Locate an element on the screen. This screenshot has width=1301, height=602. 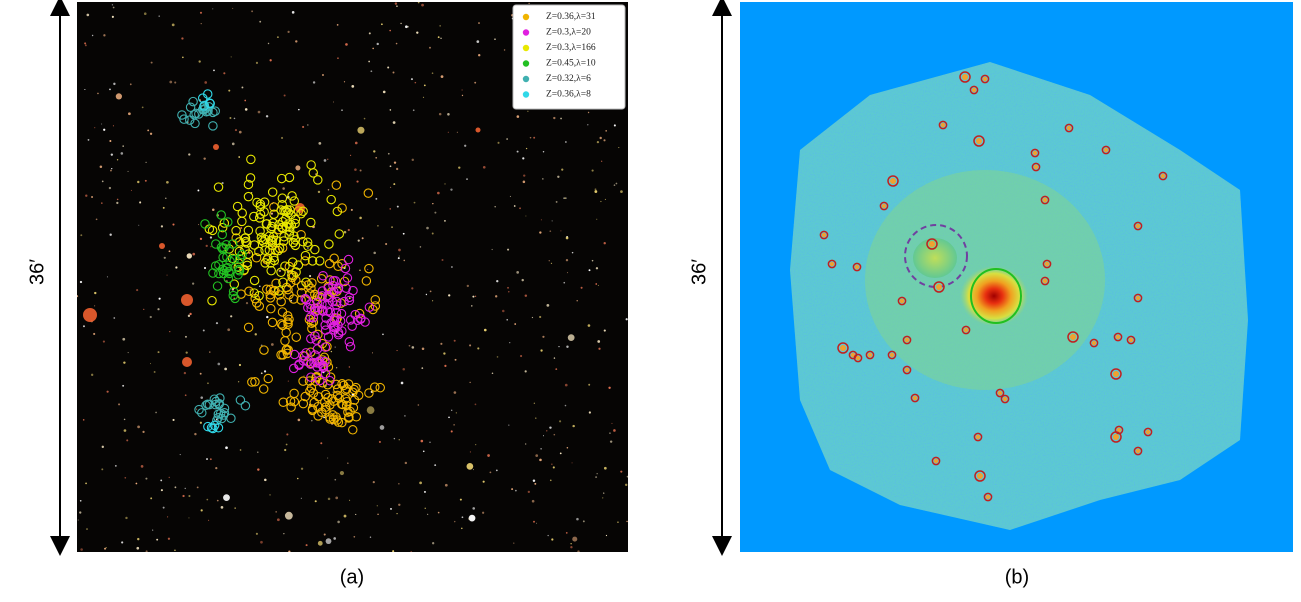
caption: (b) is located at coordinates (1017, 577).